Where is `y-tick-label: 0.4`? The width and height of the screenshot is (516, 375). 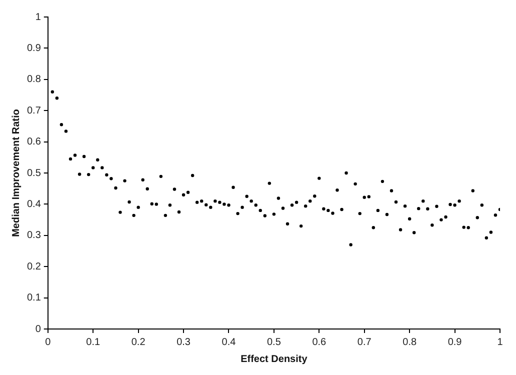
y-tick-label: 0.4 is located at coordinates (34, 204).